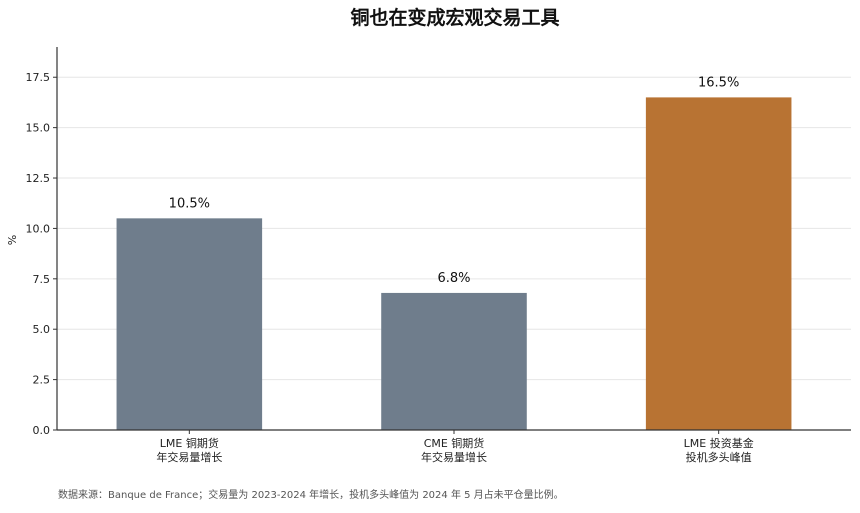 The width and height of the screenshot is (860, 513). What do you see at coordinates (41, 254) in the screenshot?
I see `y-ticks: 0.0 2.5 5.0 7.5 10.0 12.5 15.0 17.5` at bounding box center [41, 254].